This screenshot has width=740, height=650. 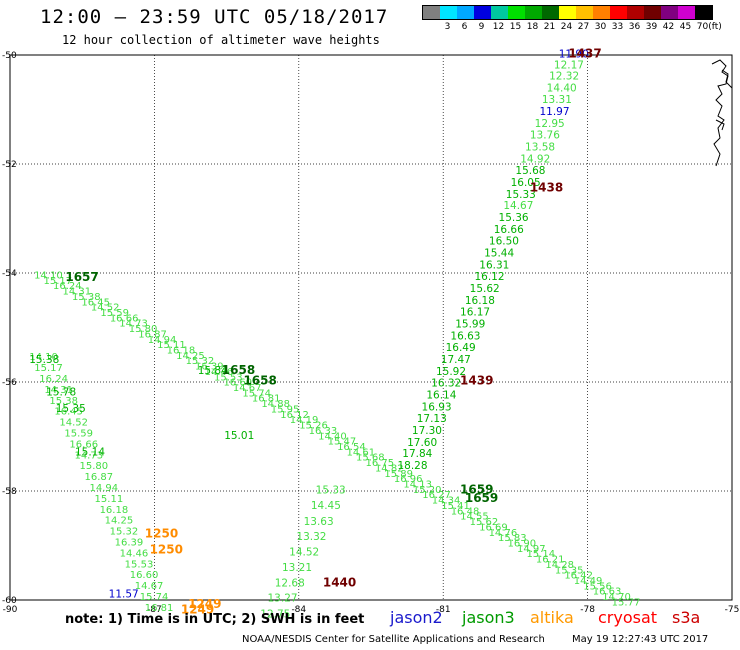 What do you see at coordinates (9, 274) in the screenshot?
I see `lat-tick-label: -54` at bounding box center [9, 274].